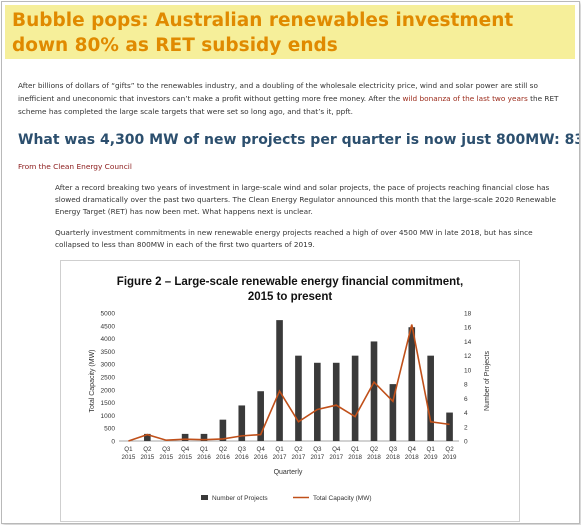 Image resolution: width=581 pixels, height=525 pixels. I want to click on source-link: From the Clean Energy Council, so click(75, 166).